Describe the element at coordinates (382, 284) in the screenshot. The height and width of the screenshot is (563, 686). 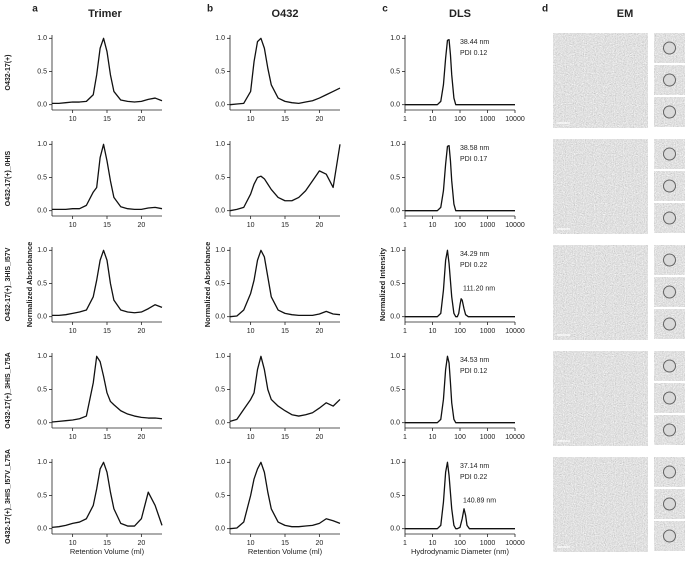
I see `y-axis-label: Normalized Intensity` at that location.